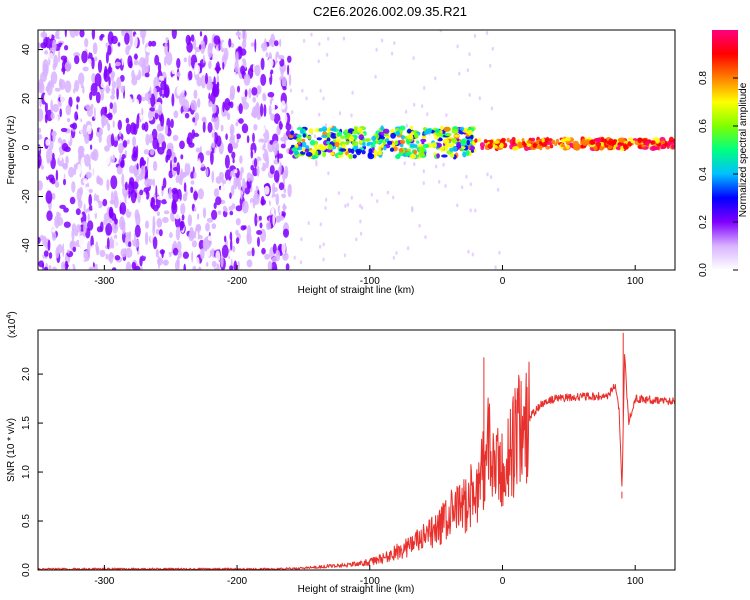 This screenshot has height=600, width=750. Describe the element at coordinates (718, 174) in the screenshot. I see `colorbar-ticks: 0.0 0.2 0.4 0.6 0.8` at that location.